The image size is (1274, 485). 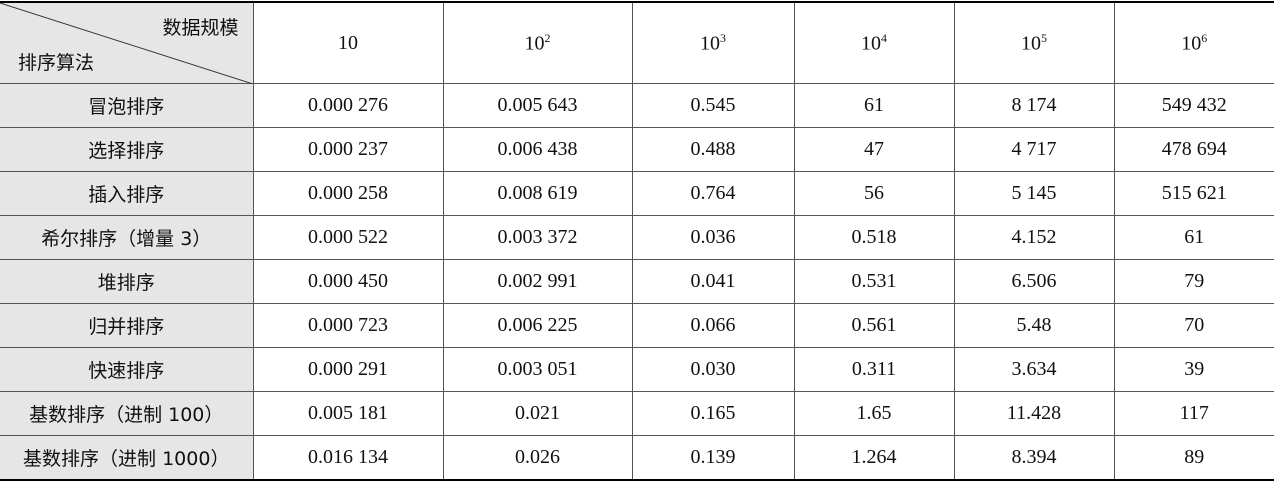 What do you see at coordinates (713, 193) in the screenshot?
I see `time-cell: 0.764` at bounding box center [713, 193].